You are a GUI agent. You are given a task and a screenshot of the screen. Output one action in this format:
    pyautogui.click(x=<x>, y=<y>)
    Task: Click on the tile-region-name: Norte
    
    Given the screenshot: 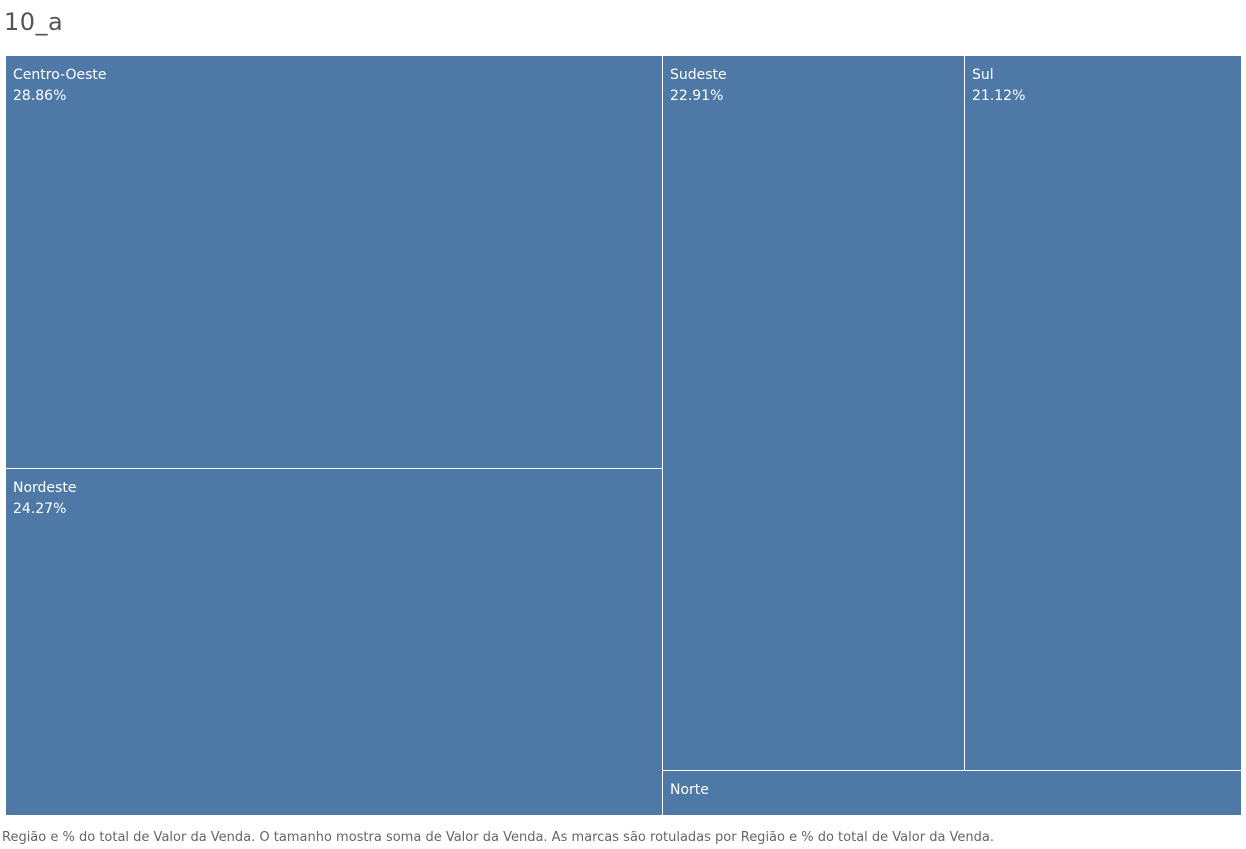 What is the action you would take?
    pyautogui.click(x=689, y=790)
    